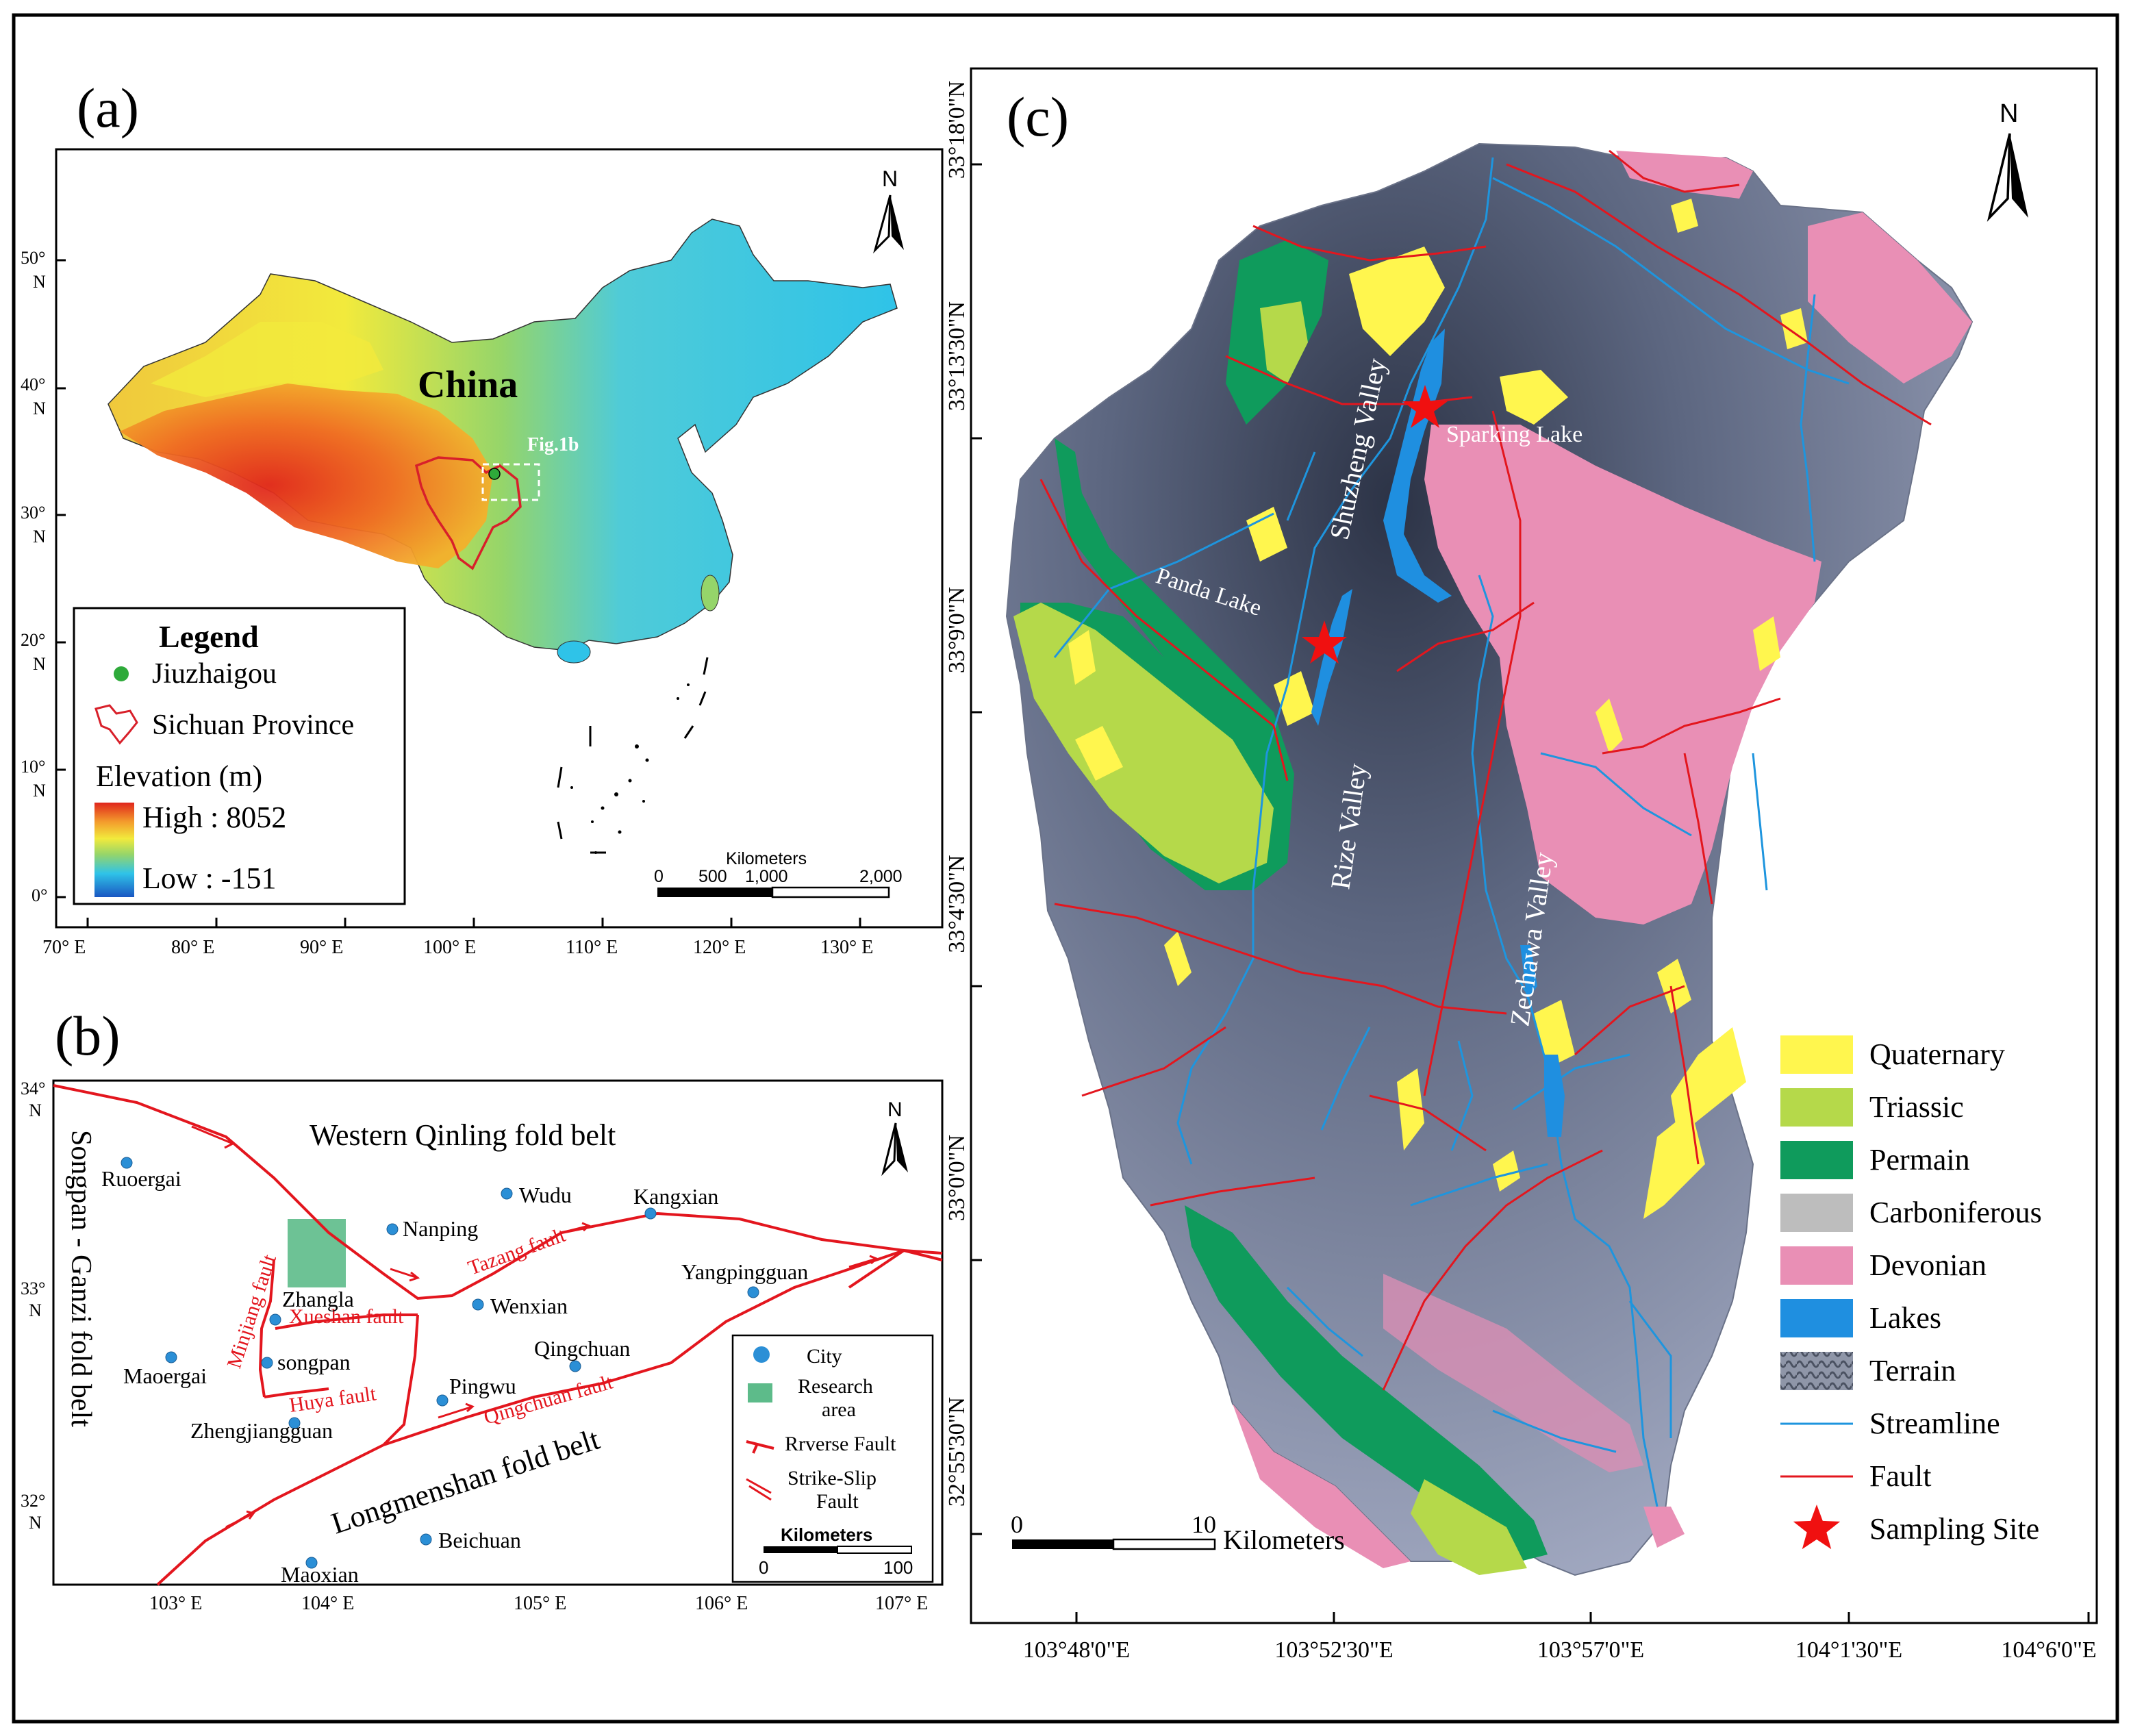  I want to click on city-qingchuan: Qingchuan, so click(582, 1348).